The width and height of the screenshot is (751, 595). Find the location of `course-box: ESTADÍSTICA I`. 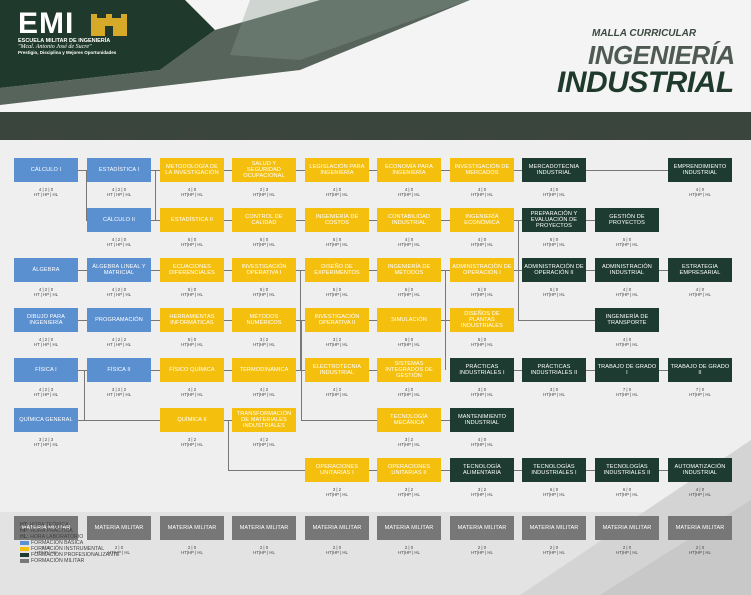

course-box: ESTADÍSTICA I is located at coordinates (119, 170).